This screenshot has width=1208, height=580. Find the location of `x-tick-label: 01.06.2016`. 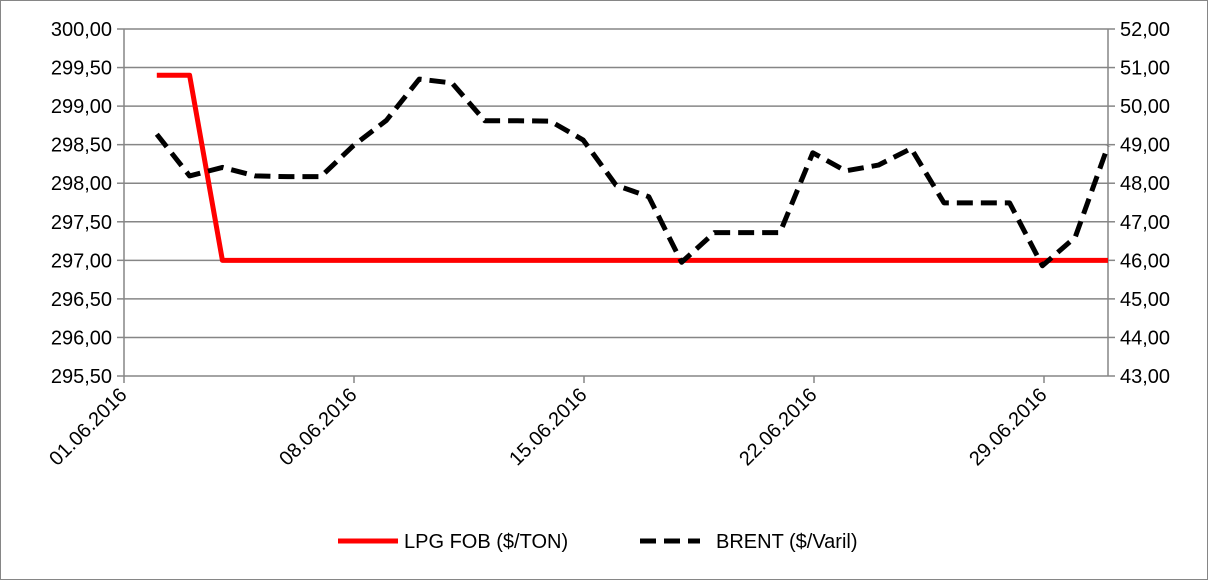

x-tick-label: 01.06.2016 is located at coordinates (88, 427).